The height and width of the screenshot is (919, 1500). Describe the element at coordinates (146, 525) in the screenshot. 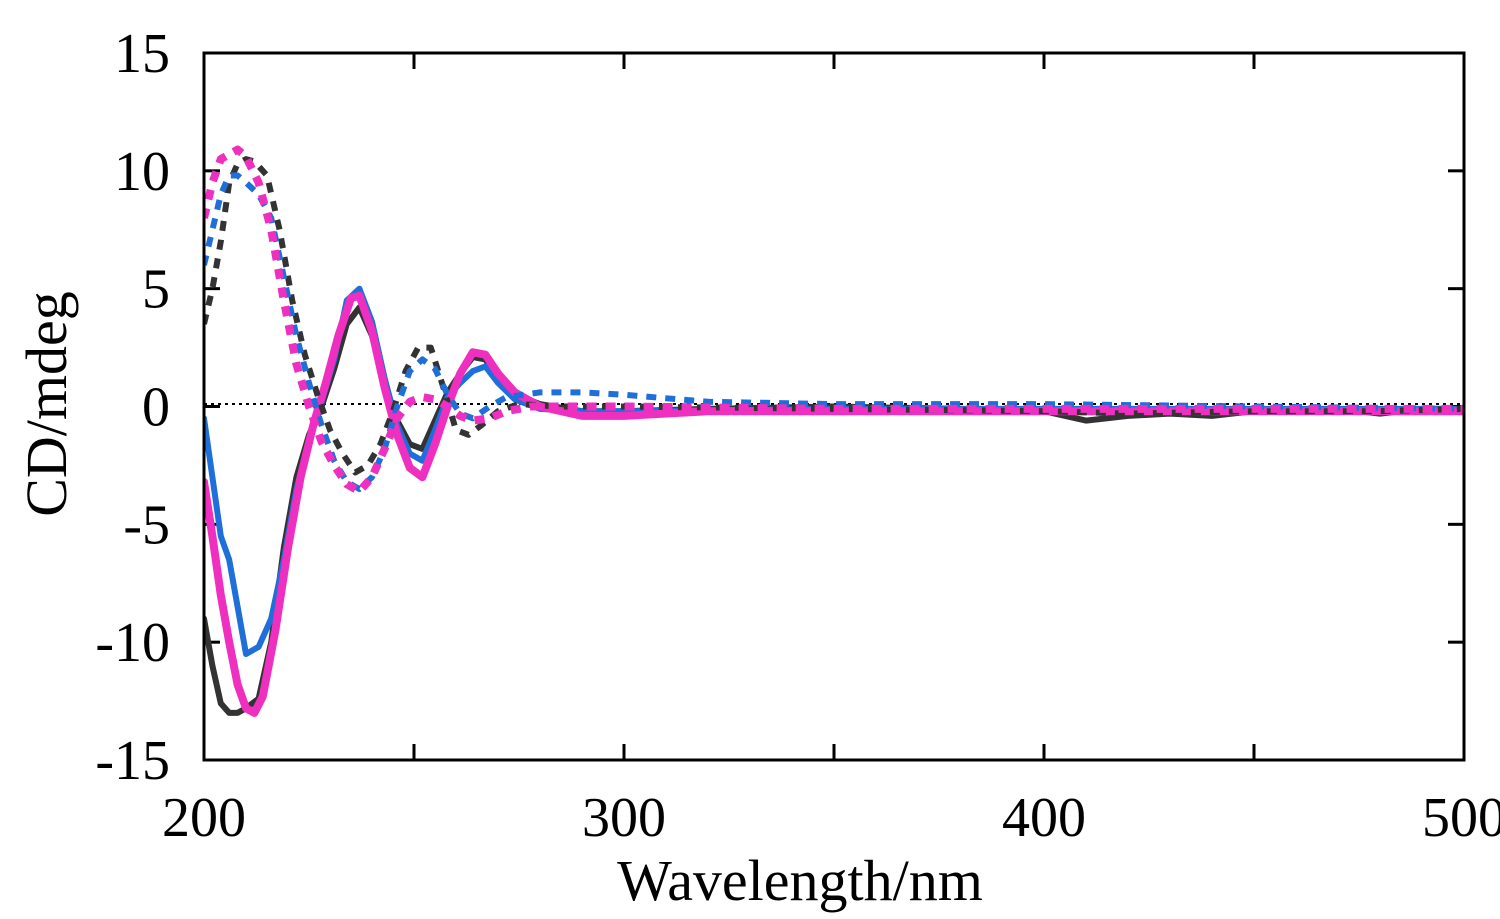

I see `y-tick-label: -5` at that location.